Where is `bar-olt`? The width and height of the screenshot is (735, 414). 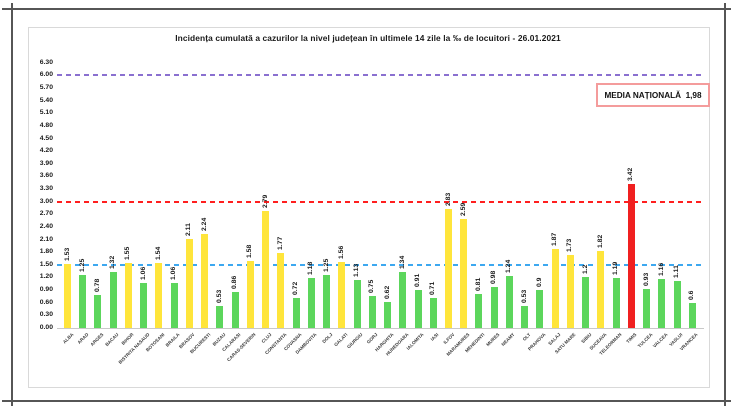
bar-olt is located at coordinates (525, 317).